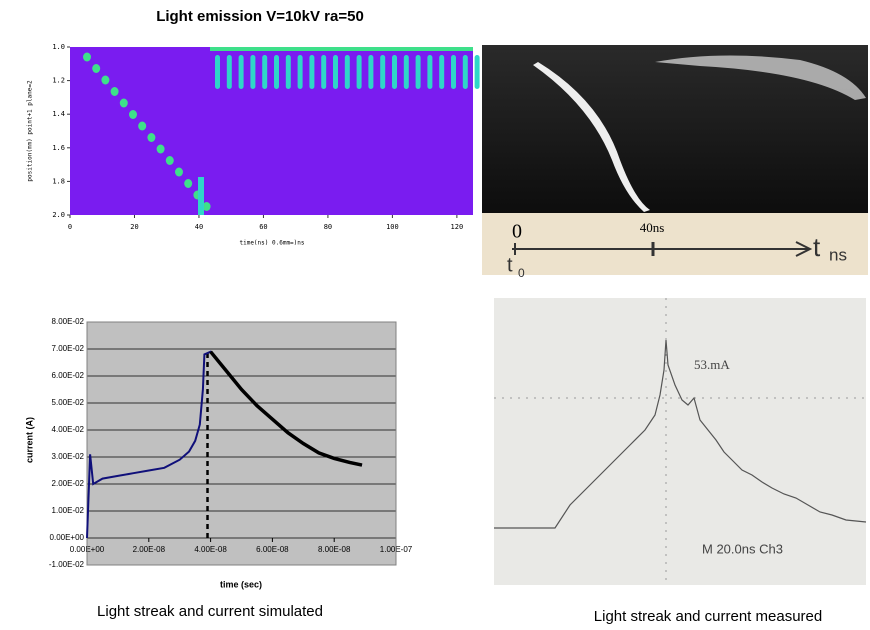 The image size is (870, 630). What do you see at coordinates (271, 131) in the screenshot?
I see `heatmap-bg` at bounding box center [271, 131].